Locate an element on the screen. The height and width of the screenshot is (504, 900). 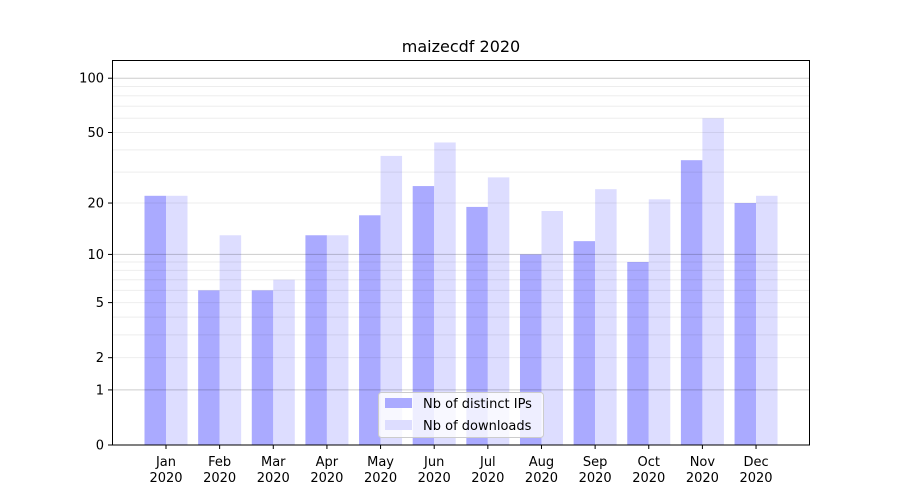
x-tick-label: Oct is located at coordinates (649, 462).